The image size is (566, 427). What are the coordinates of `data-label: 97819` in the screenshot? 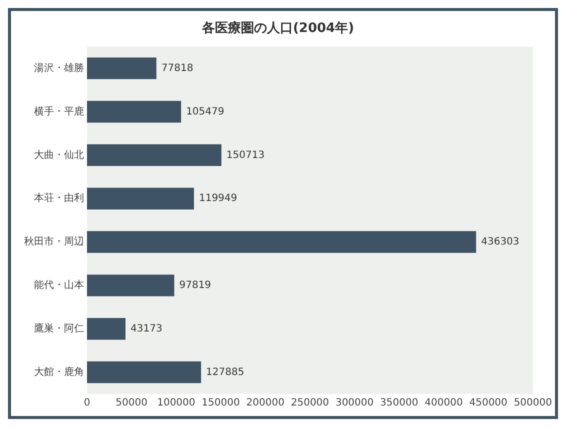 It's located at (195, 286).